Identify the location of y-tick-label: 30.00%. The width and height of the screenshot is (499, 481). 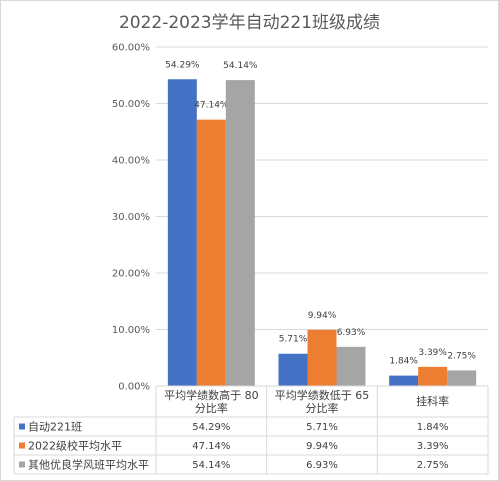
(131, 217).